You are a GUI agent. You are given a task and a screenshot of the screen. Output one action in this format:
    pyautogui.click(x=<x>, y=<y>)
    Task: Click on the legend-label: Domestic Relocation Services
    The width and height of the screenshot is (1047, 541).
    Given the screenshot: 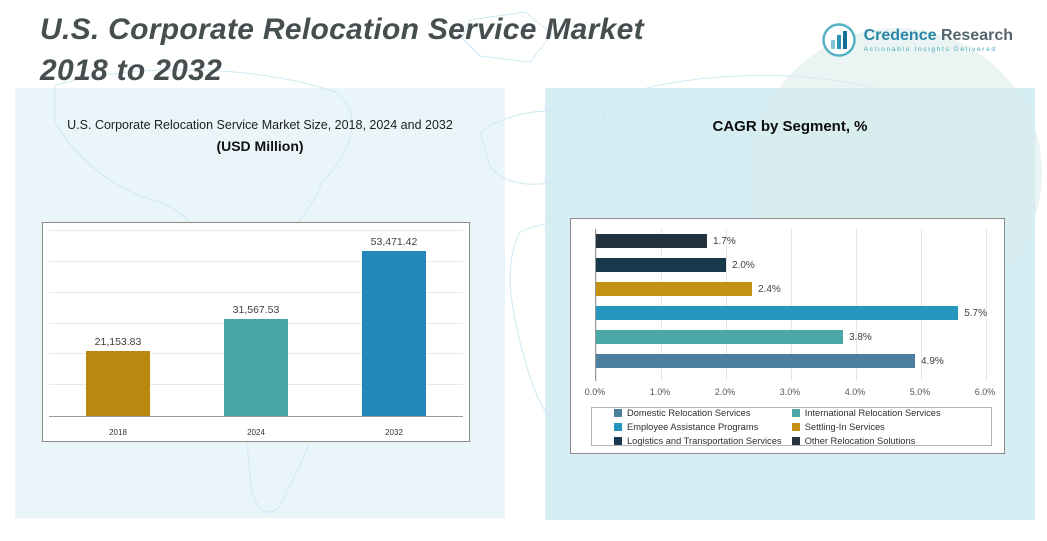 What is the action you would take?
    pyautogui.click(x=689, y=412)
    